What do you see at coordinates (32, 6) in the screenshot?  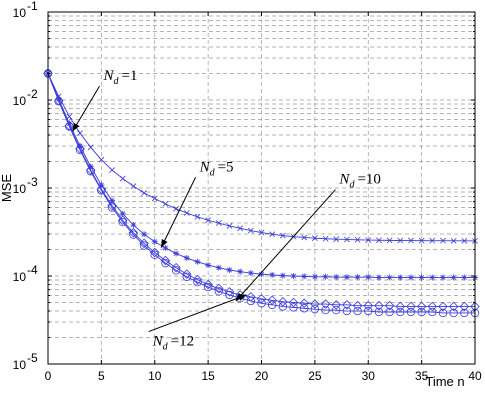 I see `y-tick-exponent: -1` at bounding box center [32, 6].